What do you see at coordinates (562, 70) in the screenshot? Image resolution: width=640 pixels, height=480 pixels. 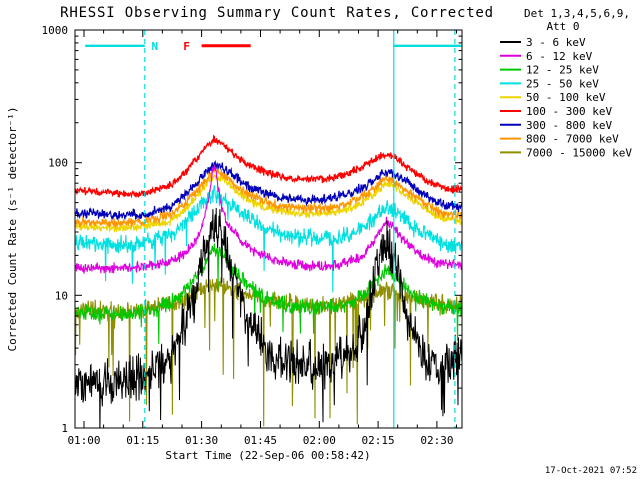 I see `legend-label-12-25-keV: 12 - 25 keV` at bounding box center [562, 70].